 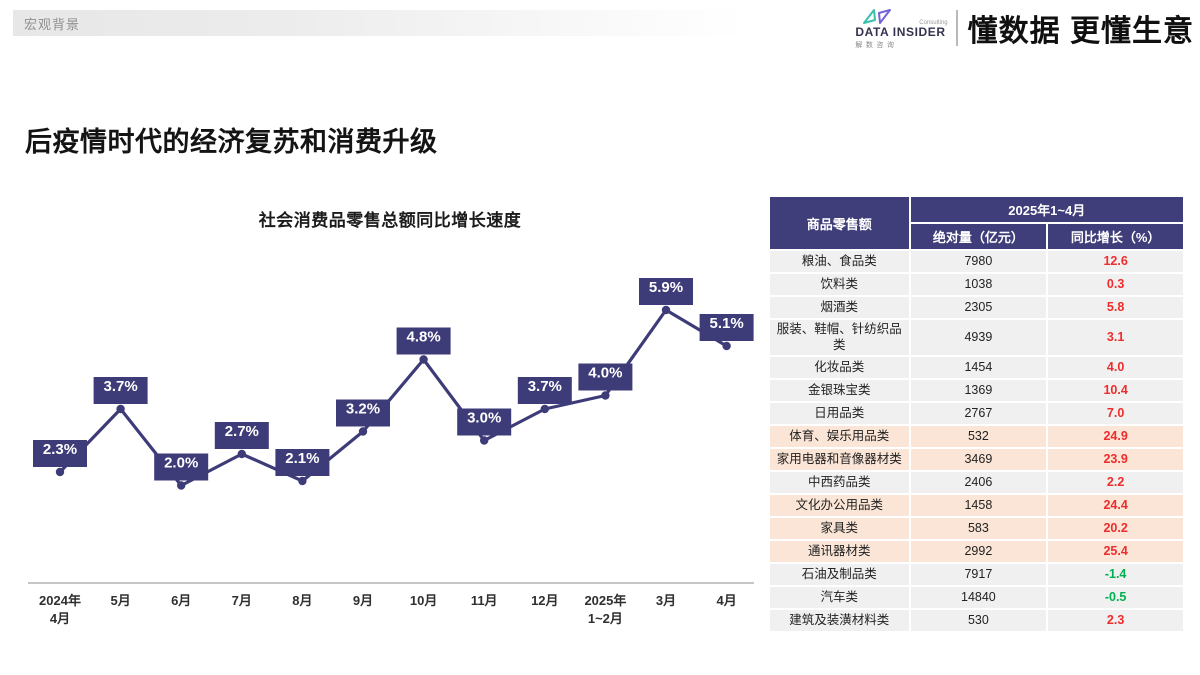 What do you see at coordinates (839, 460) in the screenshot?
I see `category-cell: 家用电器和音像器材类` at bounding box center [839, 460].